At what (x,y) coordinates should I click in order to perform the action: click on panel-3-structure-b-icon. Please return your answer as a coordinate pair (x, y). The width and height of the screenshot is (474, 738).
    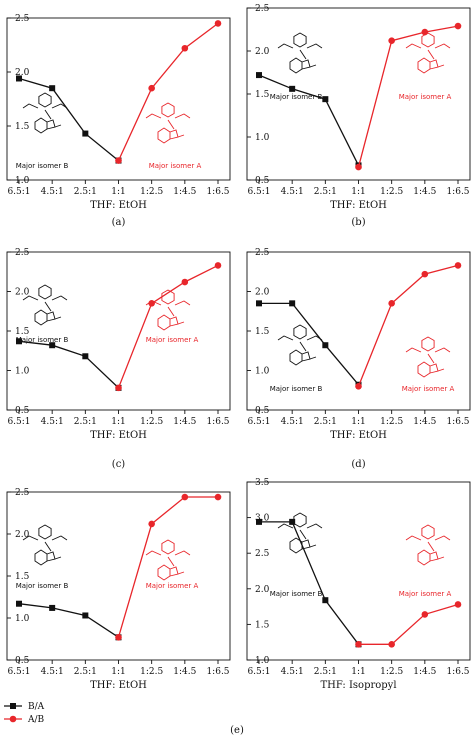
    Looking at the image, I should click on (45, 305).